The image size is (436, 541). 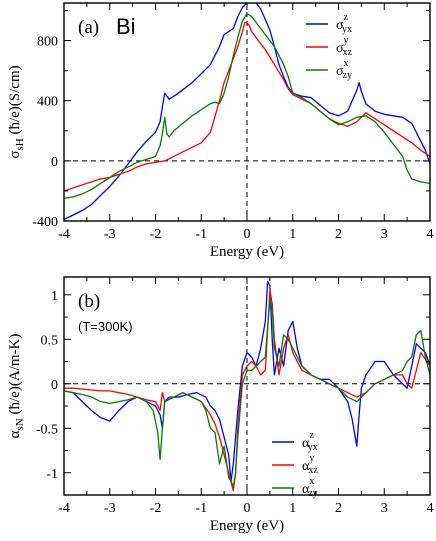 What do you see at coordinates (310, 441) in the screenshot?
I see `legend-label-yx: αz yx` at bounding box center [310, 441].